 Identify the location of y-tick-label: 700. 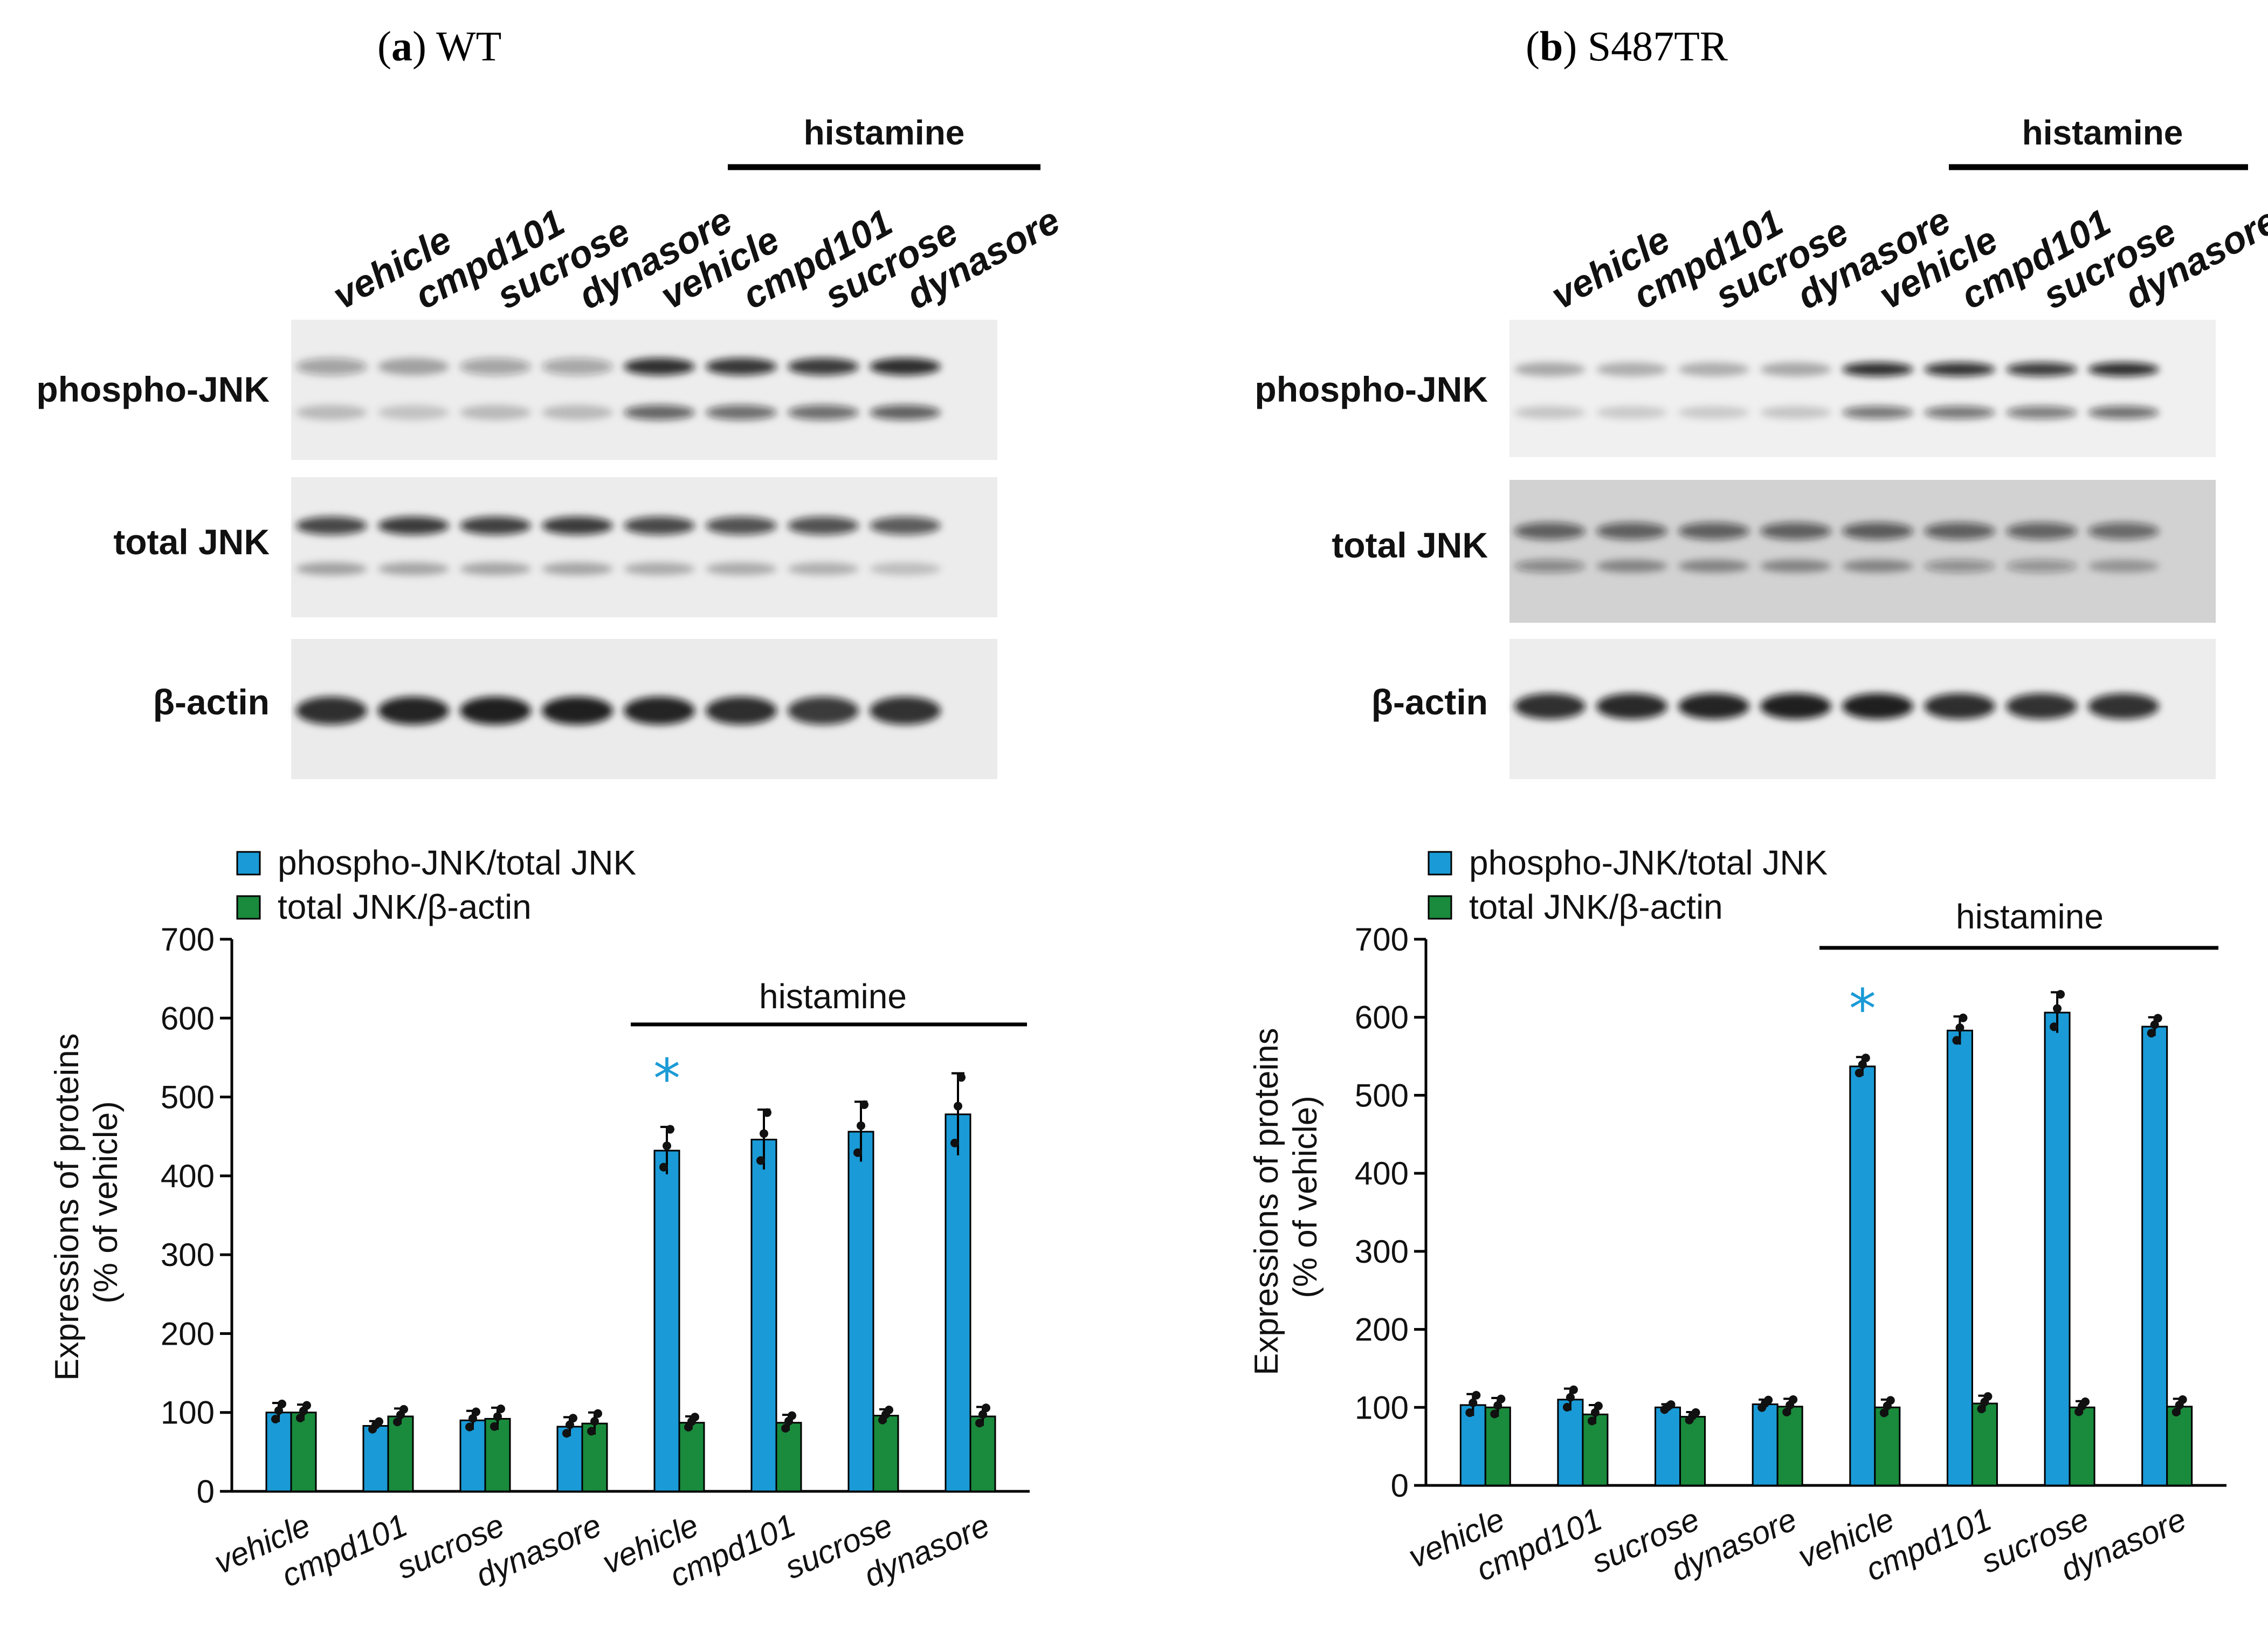
(1382, 939).